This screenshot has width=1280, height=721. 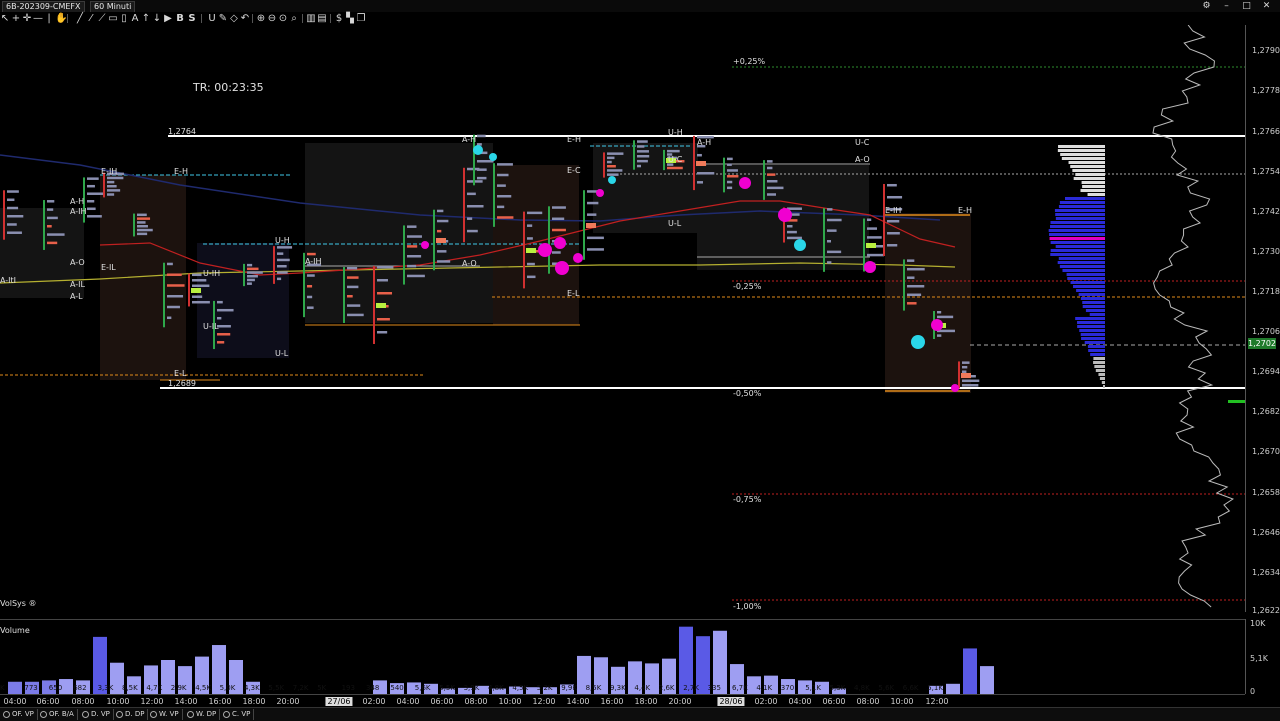 What do you see at coordinates (1266, 411) in the screenshot?
I see `price-tick: 1,2682` at bounding box center [1266, 411].